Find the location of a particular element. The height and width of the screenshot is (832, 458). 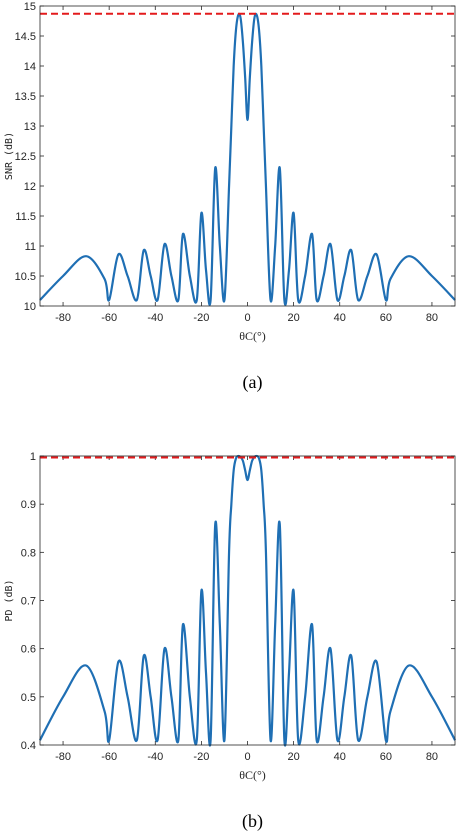

y-tick-label: 0.7 is located at coordinates (28, 602).